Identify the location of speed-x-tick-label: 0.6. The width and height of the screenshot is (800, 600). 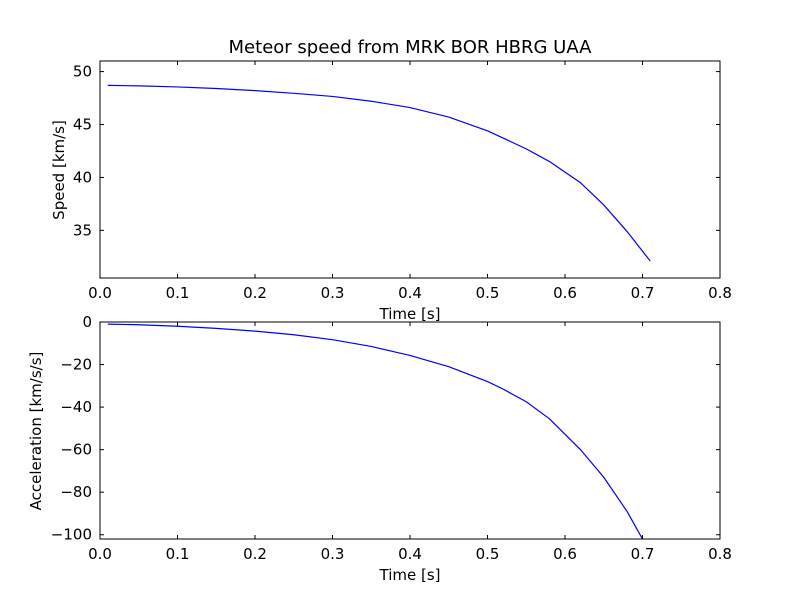
(565, 293).